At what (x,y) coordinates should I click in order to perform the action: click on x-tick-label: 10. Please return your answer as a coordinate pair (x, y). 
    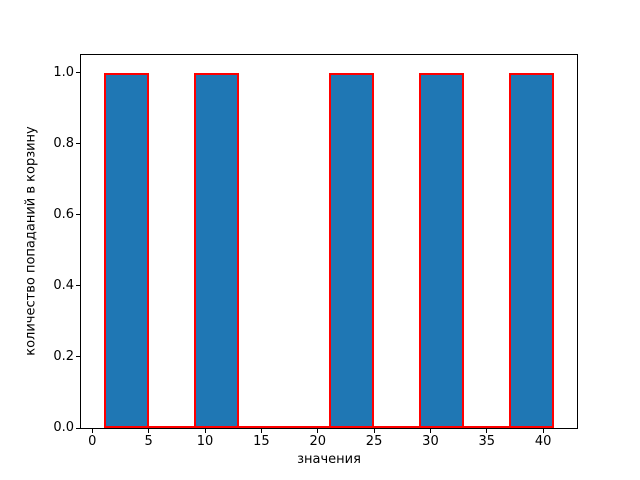
    Looking at the image, I should click on (205, 441).